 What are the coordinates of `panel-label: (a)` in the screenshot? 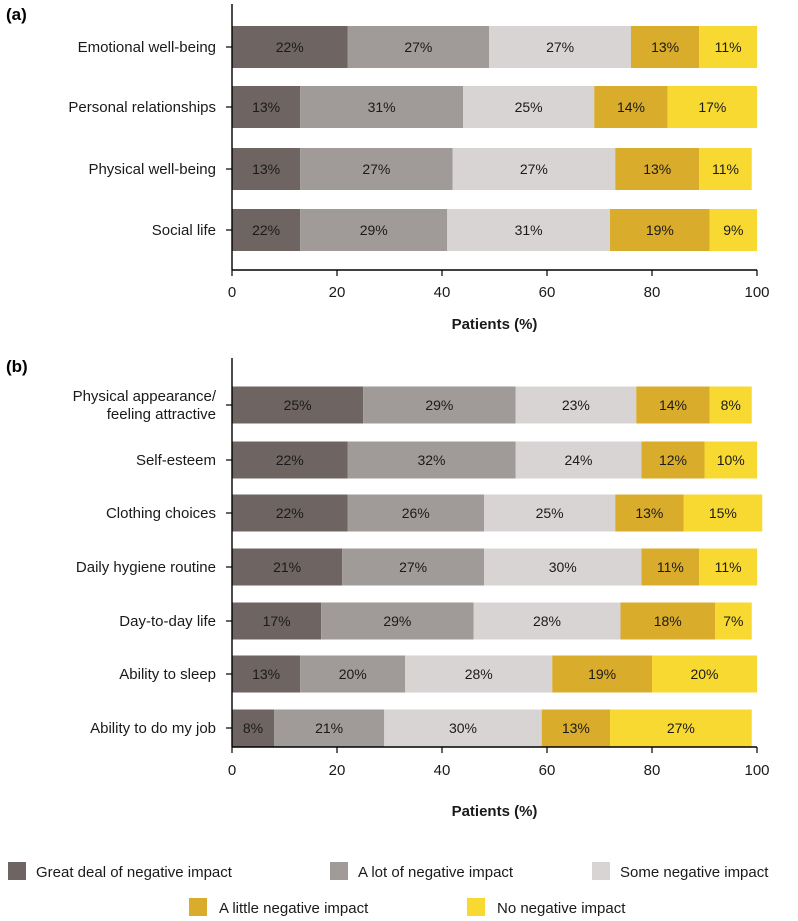 It's located at (16, 14).